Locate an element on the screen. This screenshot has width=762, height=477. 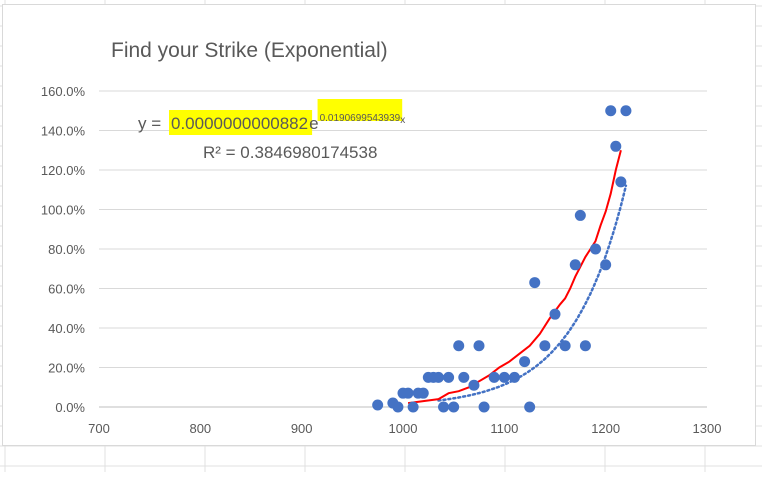
r-squared-label: R² = 0.3846980174538 is located at coordinates (290, 152).